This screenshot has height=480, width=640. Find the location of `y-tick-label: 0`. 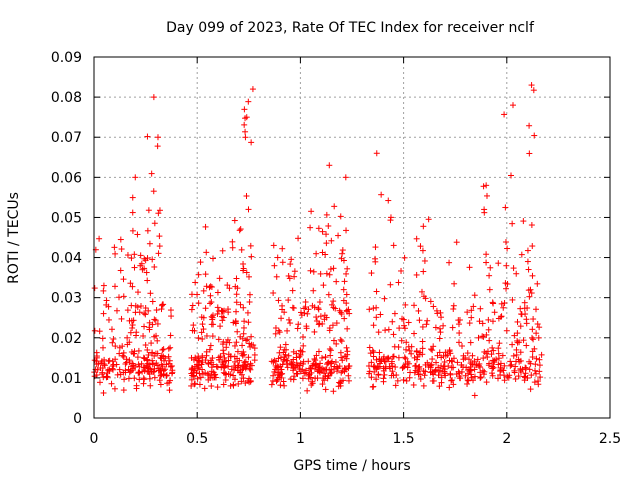

y-tick-label: 0 is located at coordinates (77, 419).